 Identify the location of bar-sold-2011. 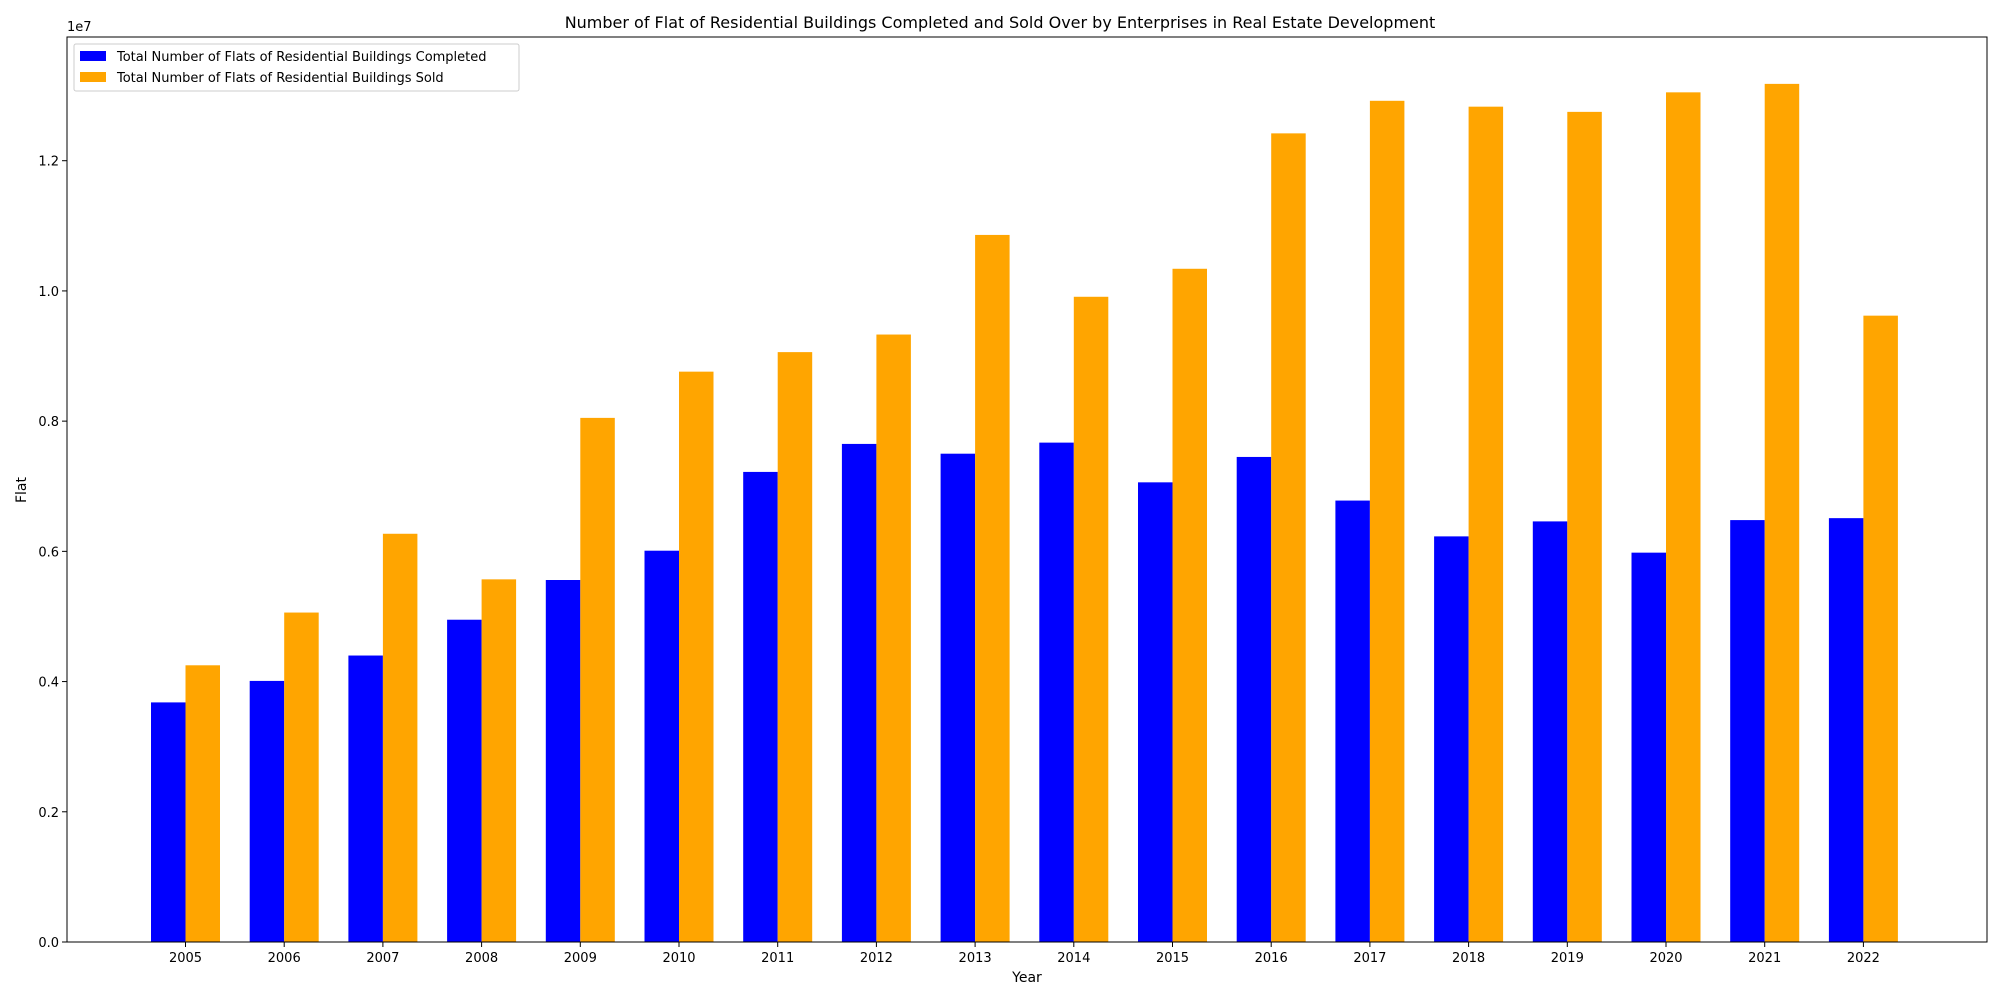
(795, 647).